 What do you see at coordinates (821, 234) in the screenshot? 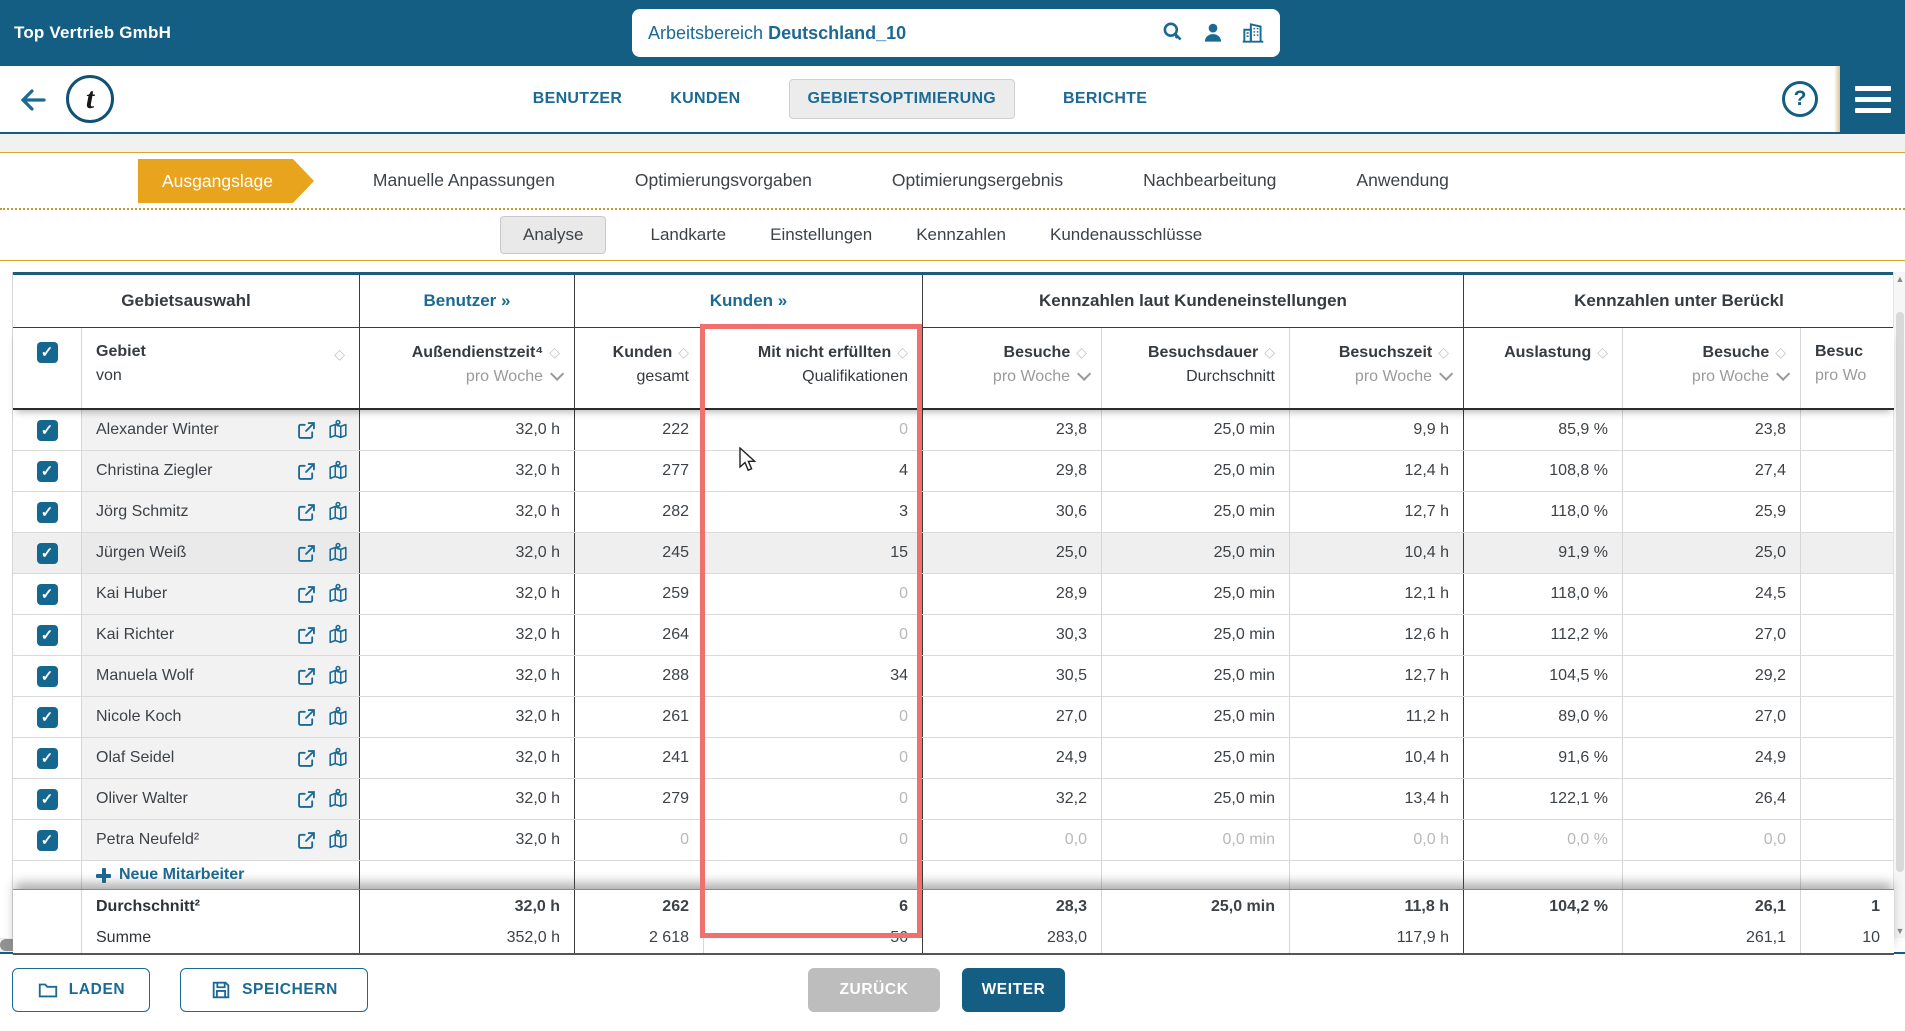
I see `tab-einstellungen: Einstellungen` at bounding box center [821, 234].